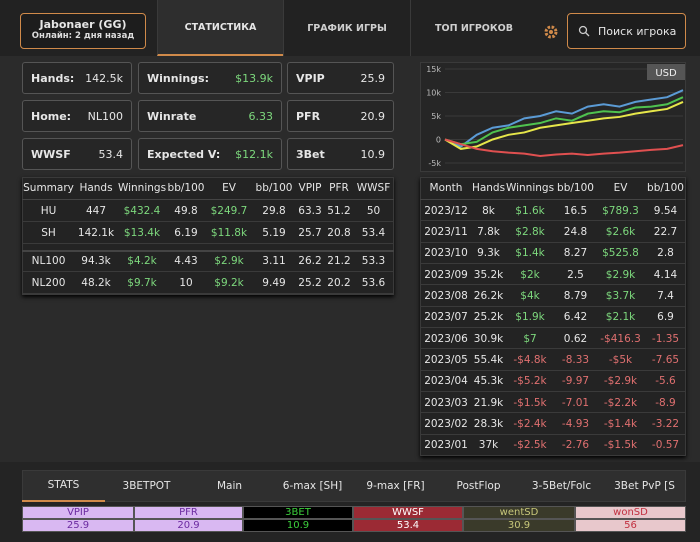 The width and height of the screenshot is (700, 542). What do you see at coordinates (446, 253) in the screenshot?
I see `table-cell: 2023/10` at bounding box center [446, 253].